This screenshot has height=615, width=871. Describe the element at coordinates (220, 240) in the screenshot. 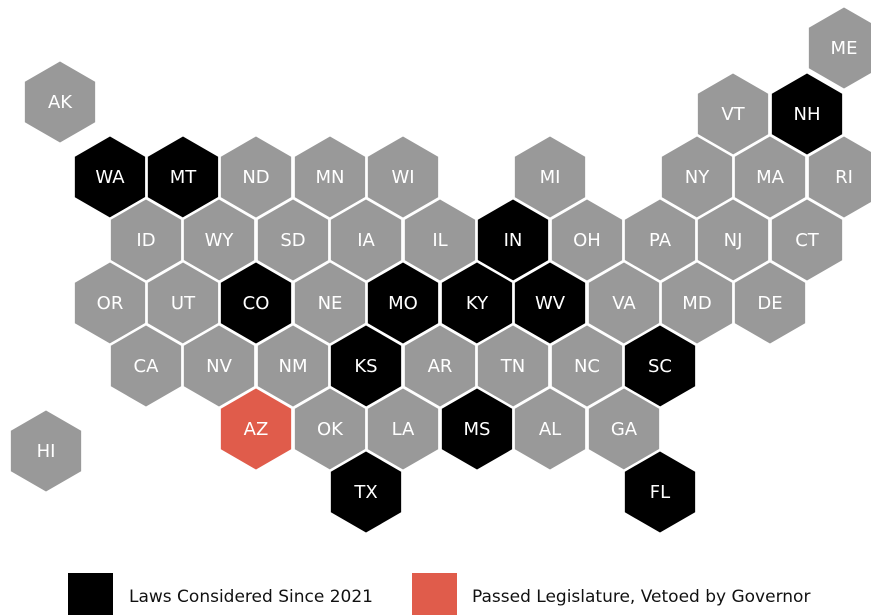

I see `state-label: WY` at that location.